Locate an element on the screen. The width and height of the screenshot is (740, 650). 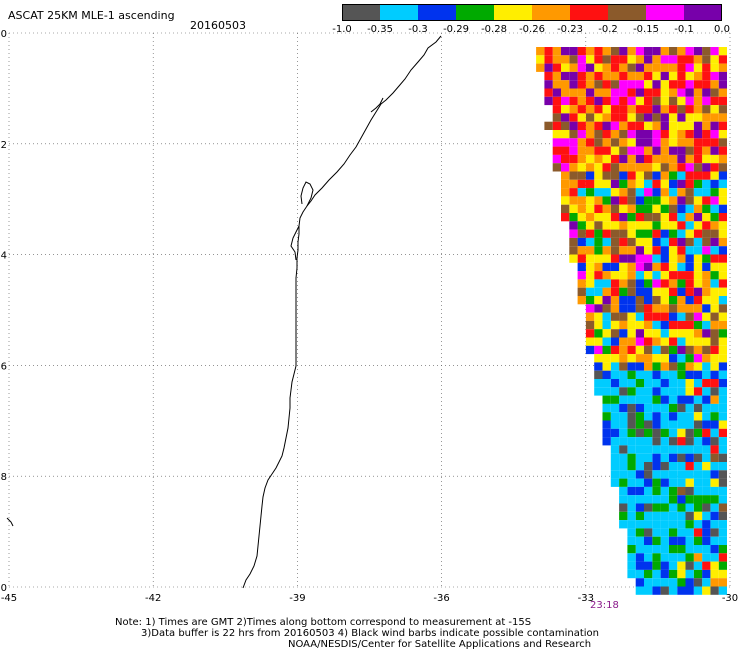
y-tick-label: -20 is located at coordinates (3, 588).